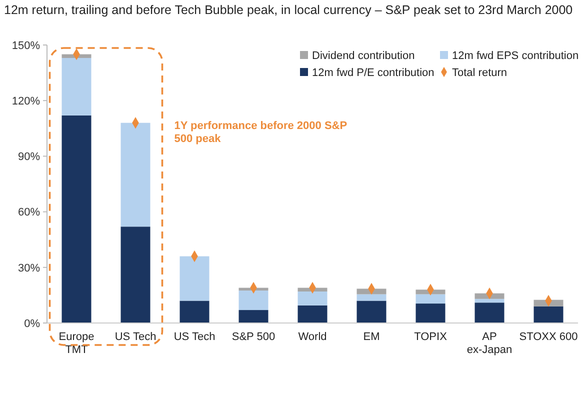 The width and height of the screenshot is (586, 405). What do you see at coordinates (489, 343) in the screenshot?
I see `x-tick-label: AP ex-Japan` at bounding box center [489, 343].